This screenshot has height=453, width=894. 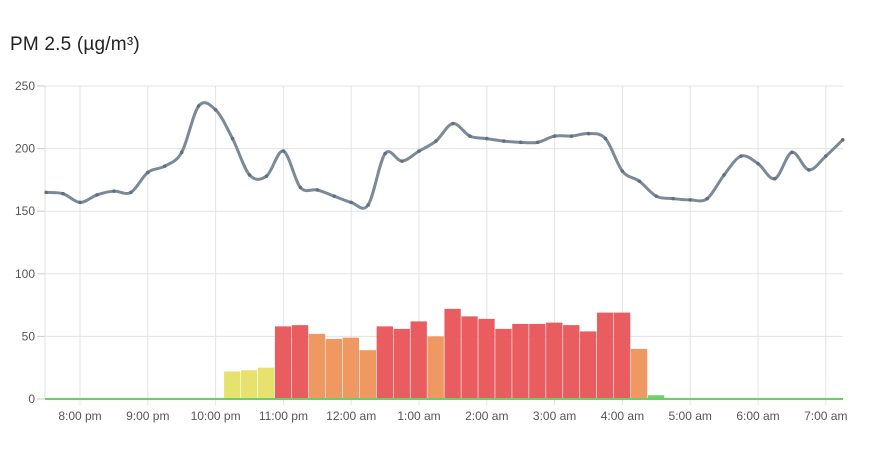 What do you see at coordinates (690, 416) in the screenshot?
I see `x-tick-label: 5:00 am` at bounding box center [690, 416].